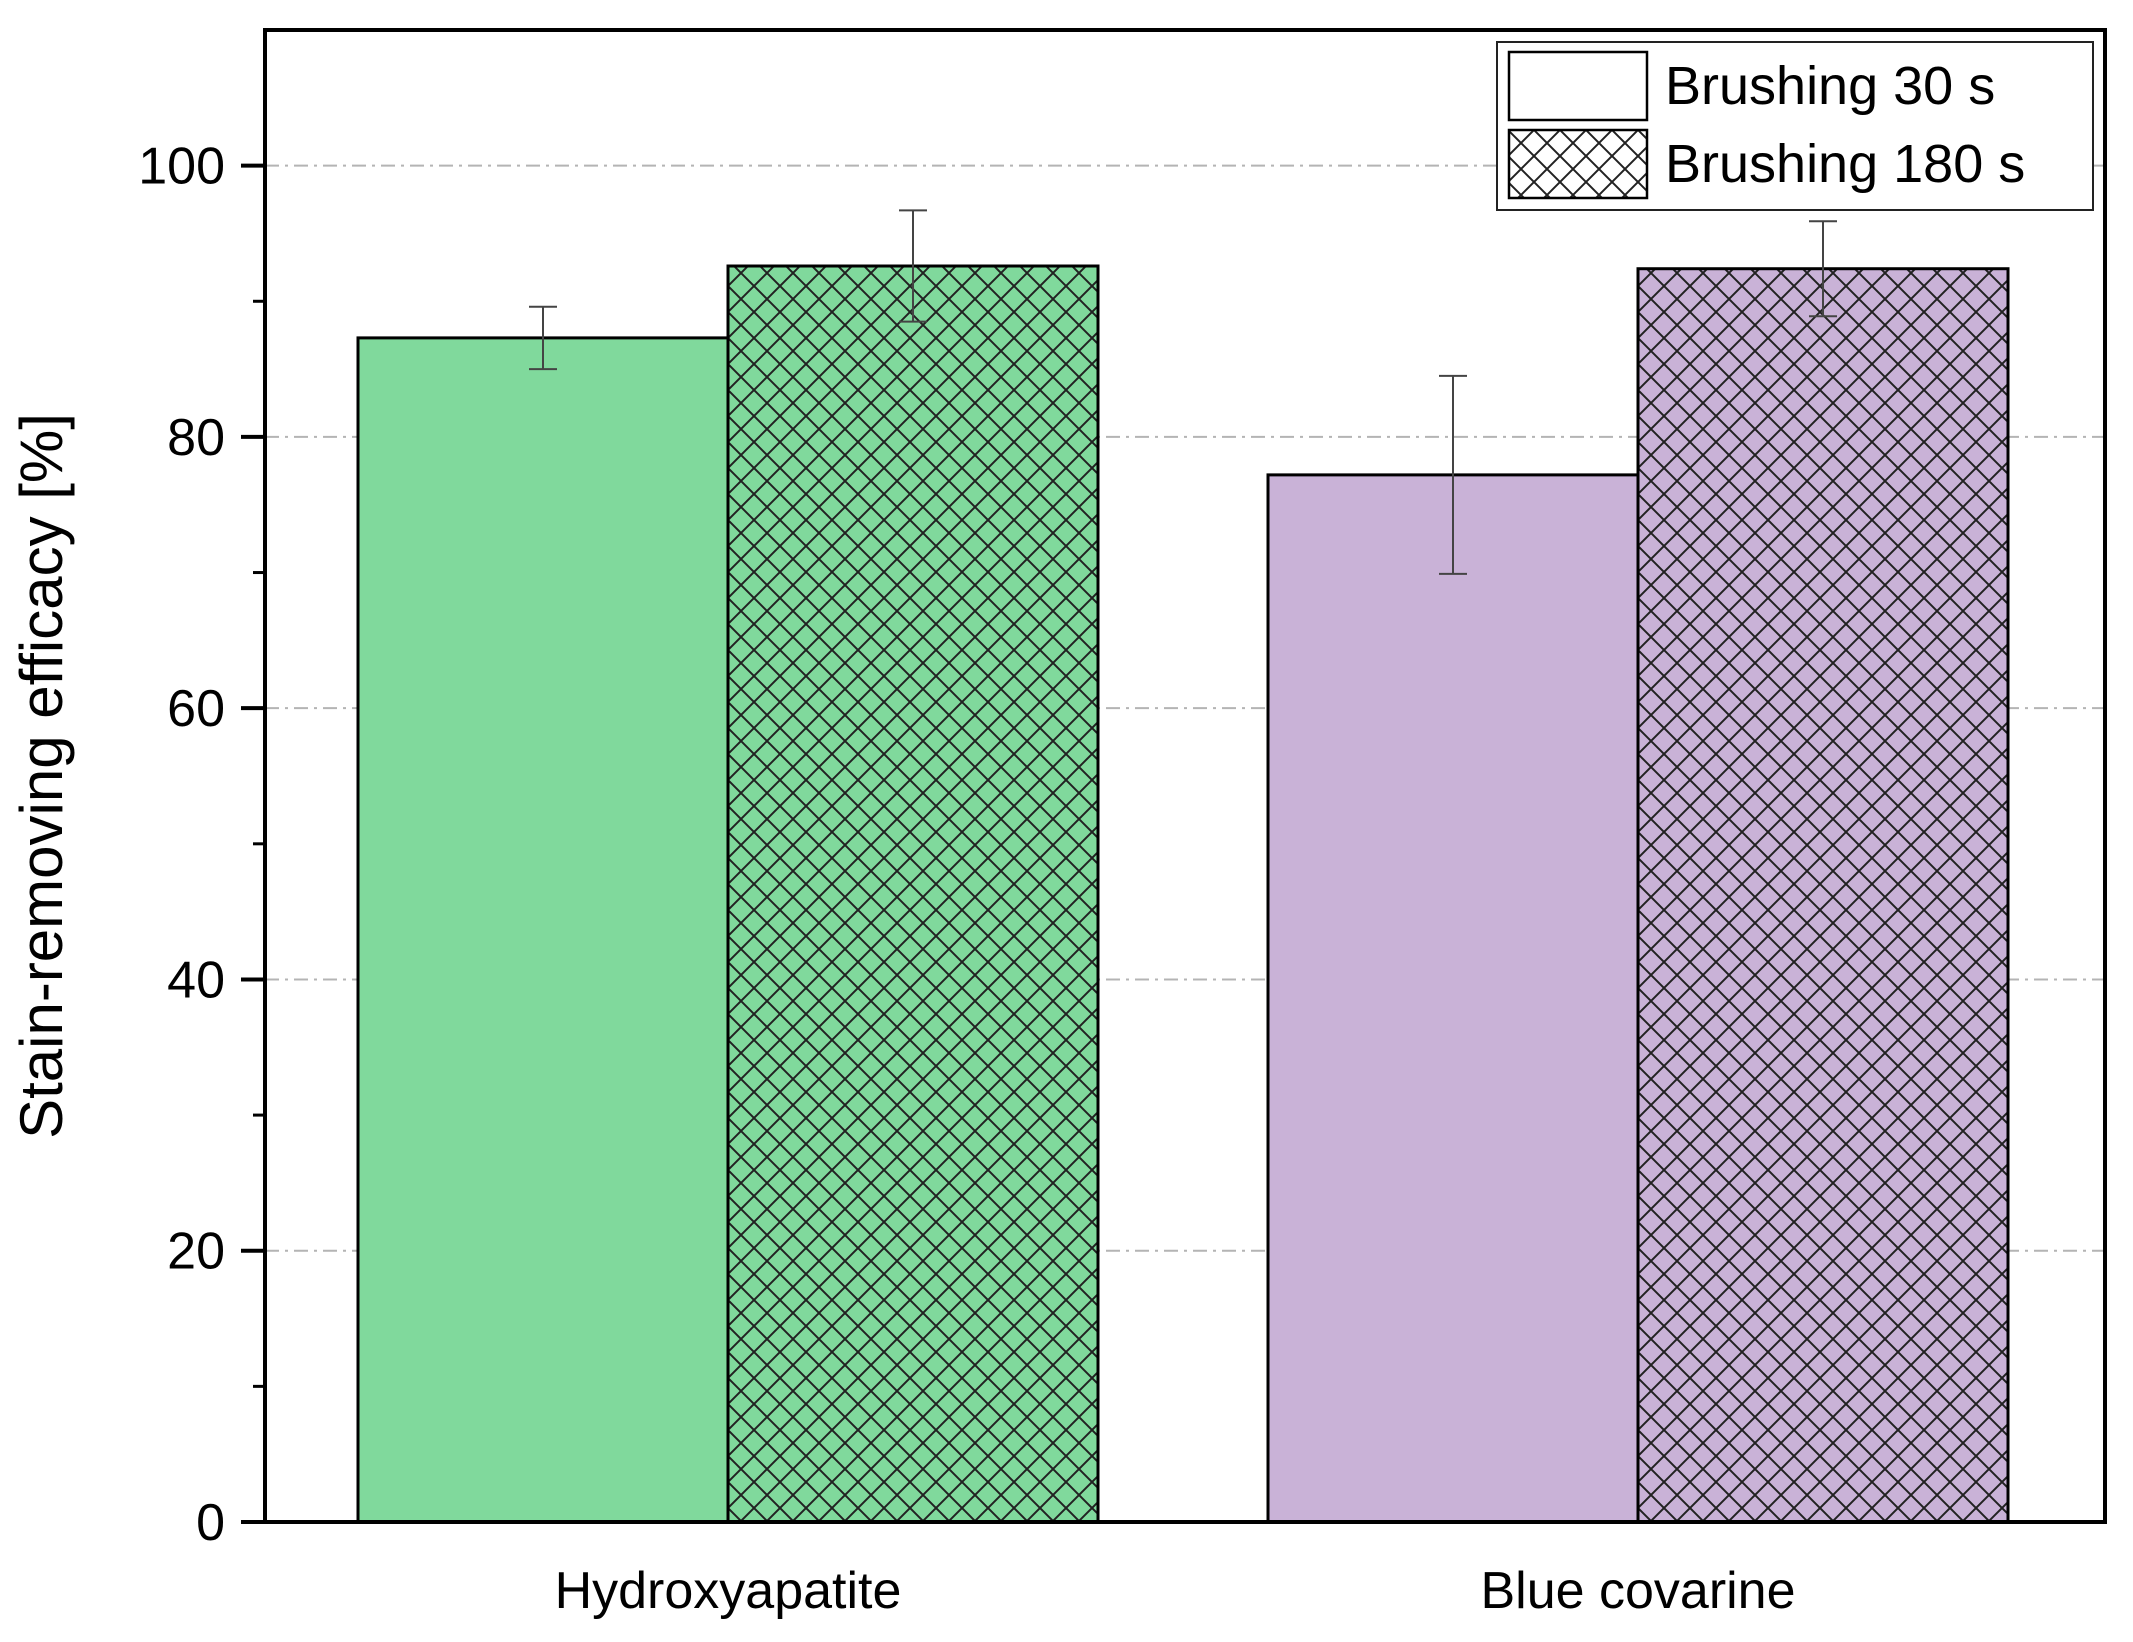 The image size is (2133, 1642). Describe the element at coordinates (210, 1523) in the screenshot. I see `y-tick-label: 0` at that location.